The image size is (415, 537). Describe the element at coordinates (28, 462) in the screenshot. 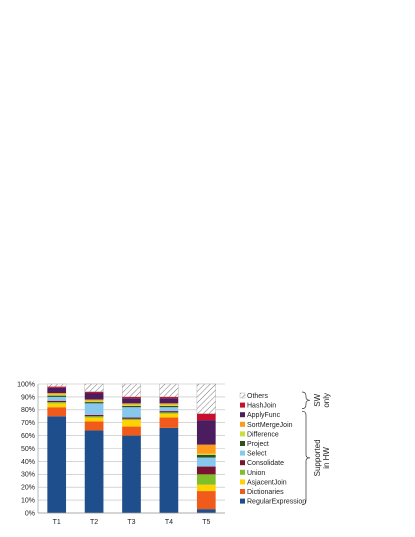

I see `y-tick-label: 40%` at that location.